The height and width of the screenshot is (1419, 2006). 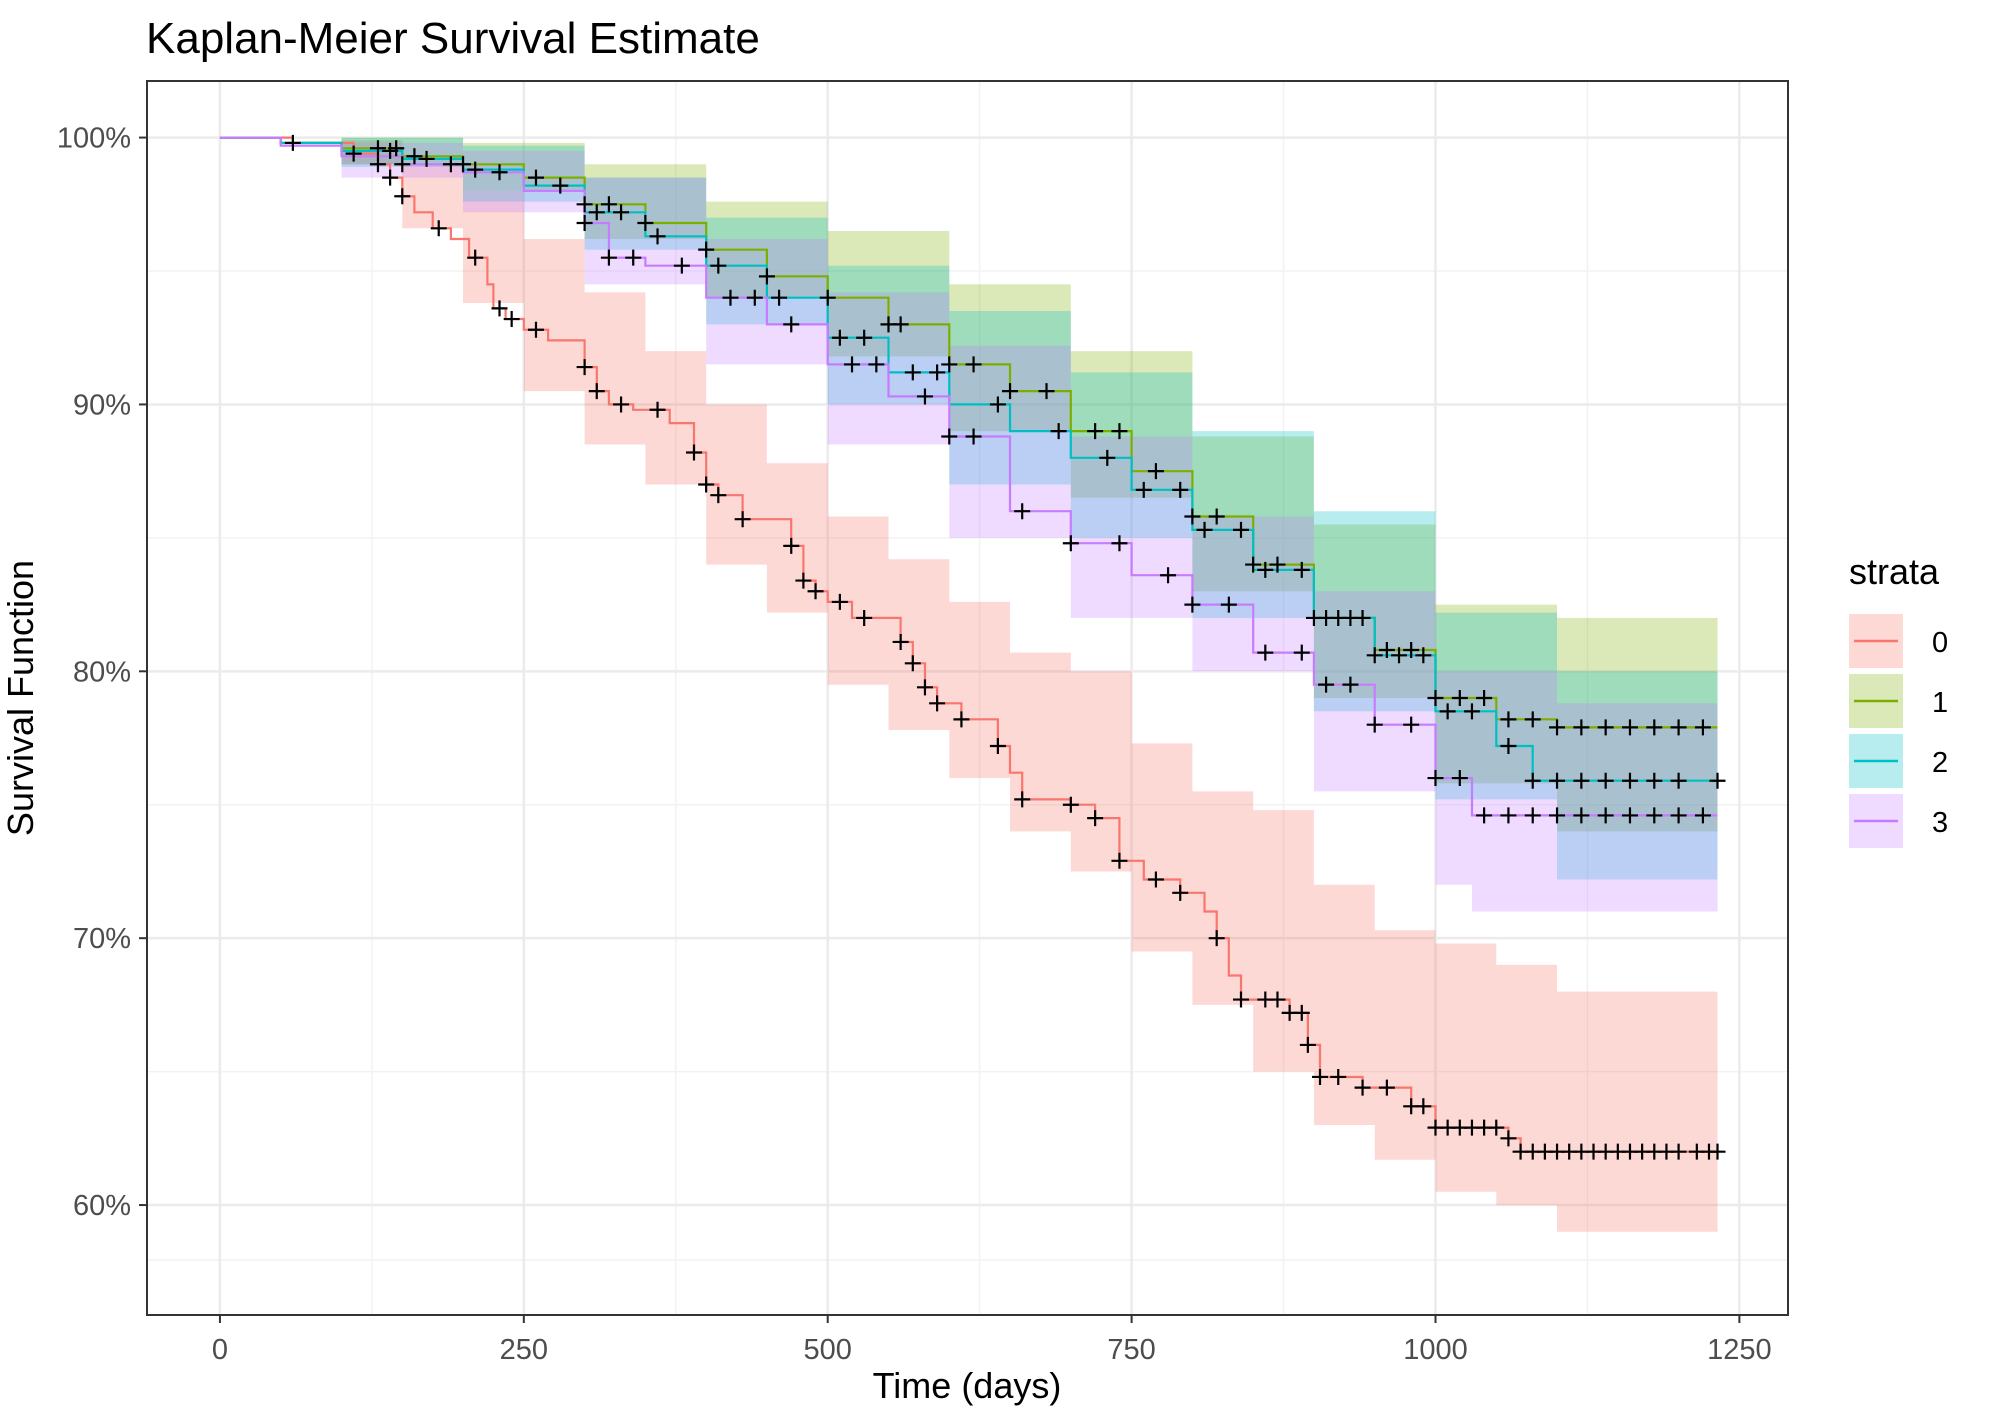 I want to click on y-tick-label: 80%, so click(x=102, y=672).